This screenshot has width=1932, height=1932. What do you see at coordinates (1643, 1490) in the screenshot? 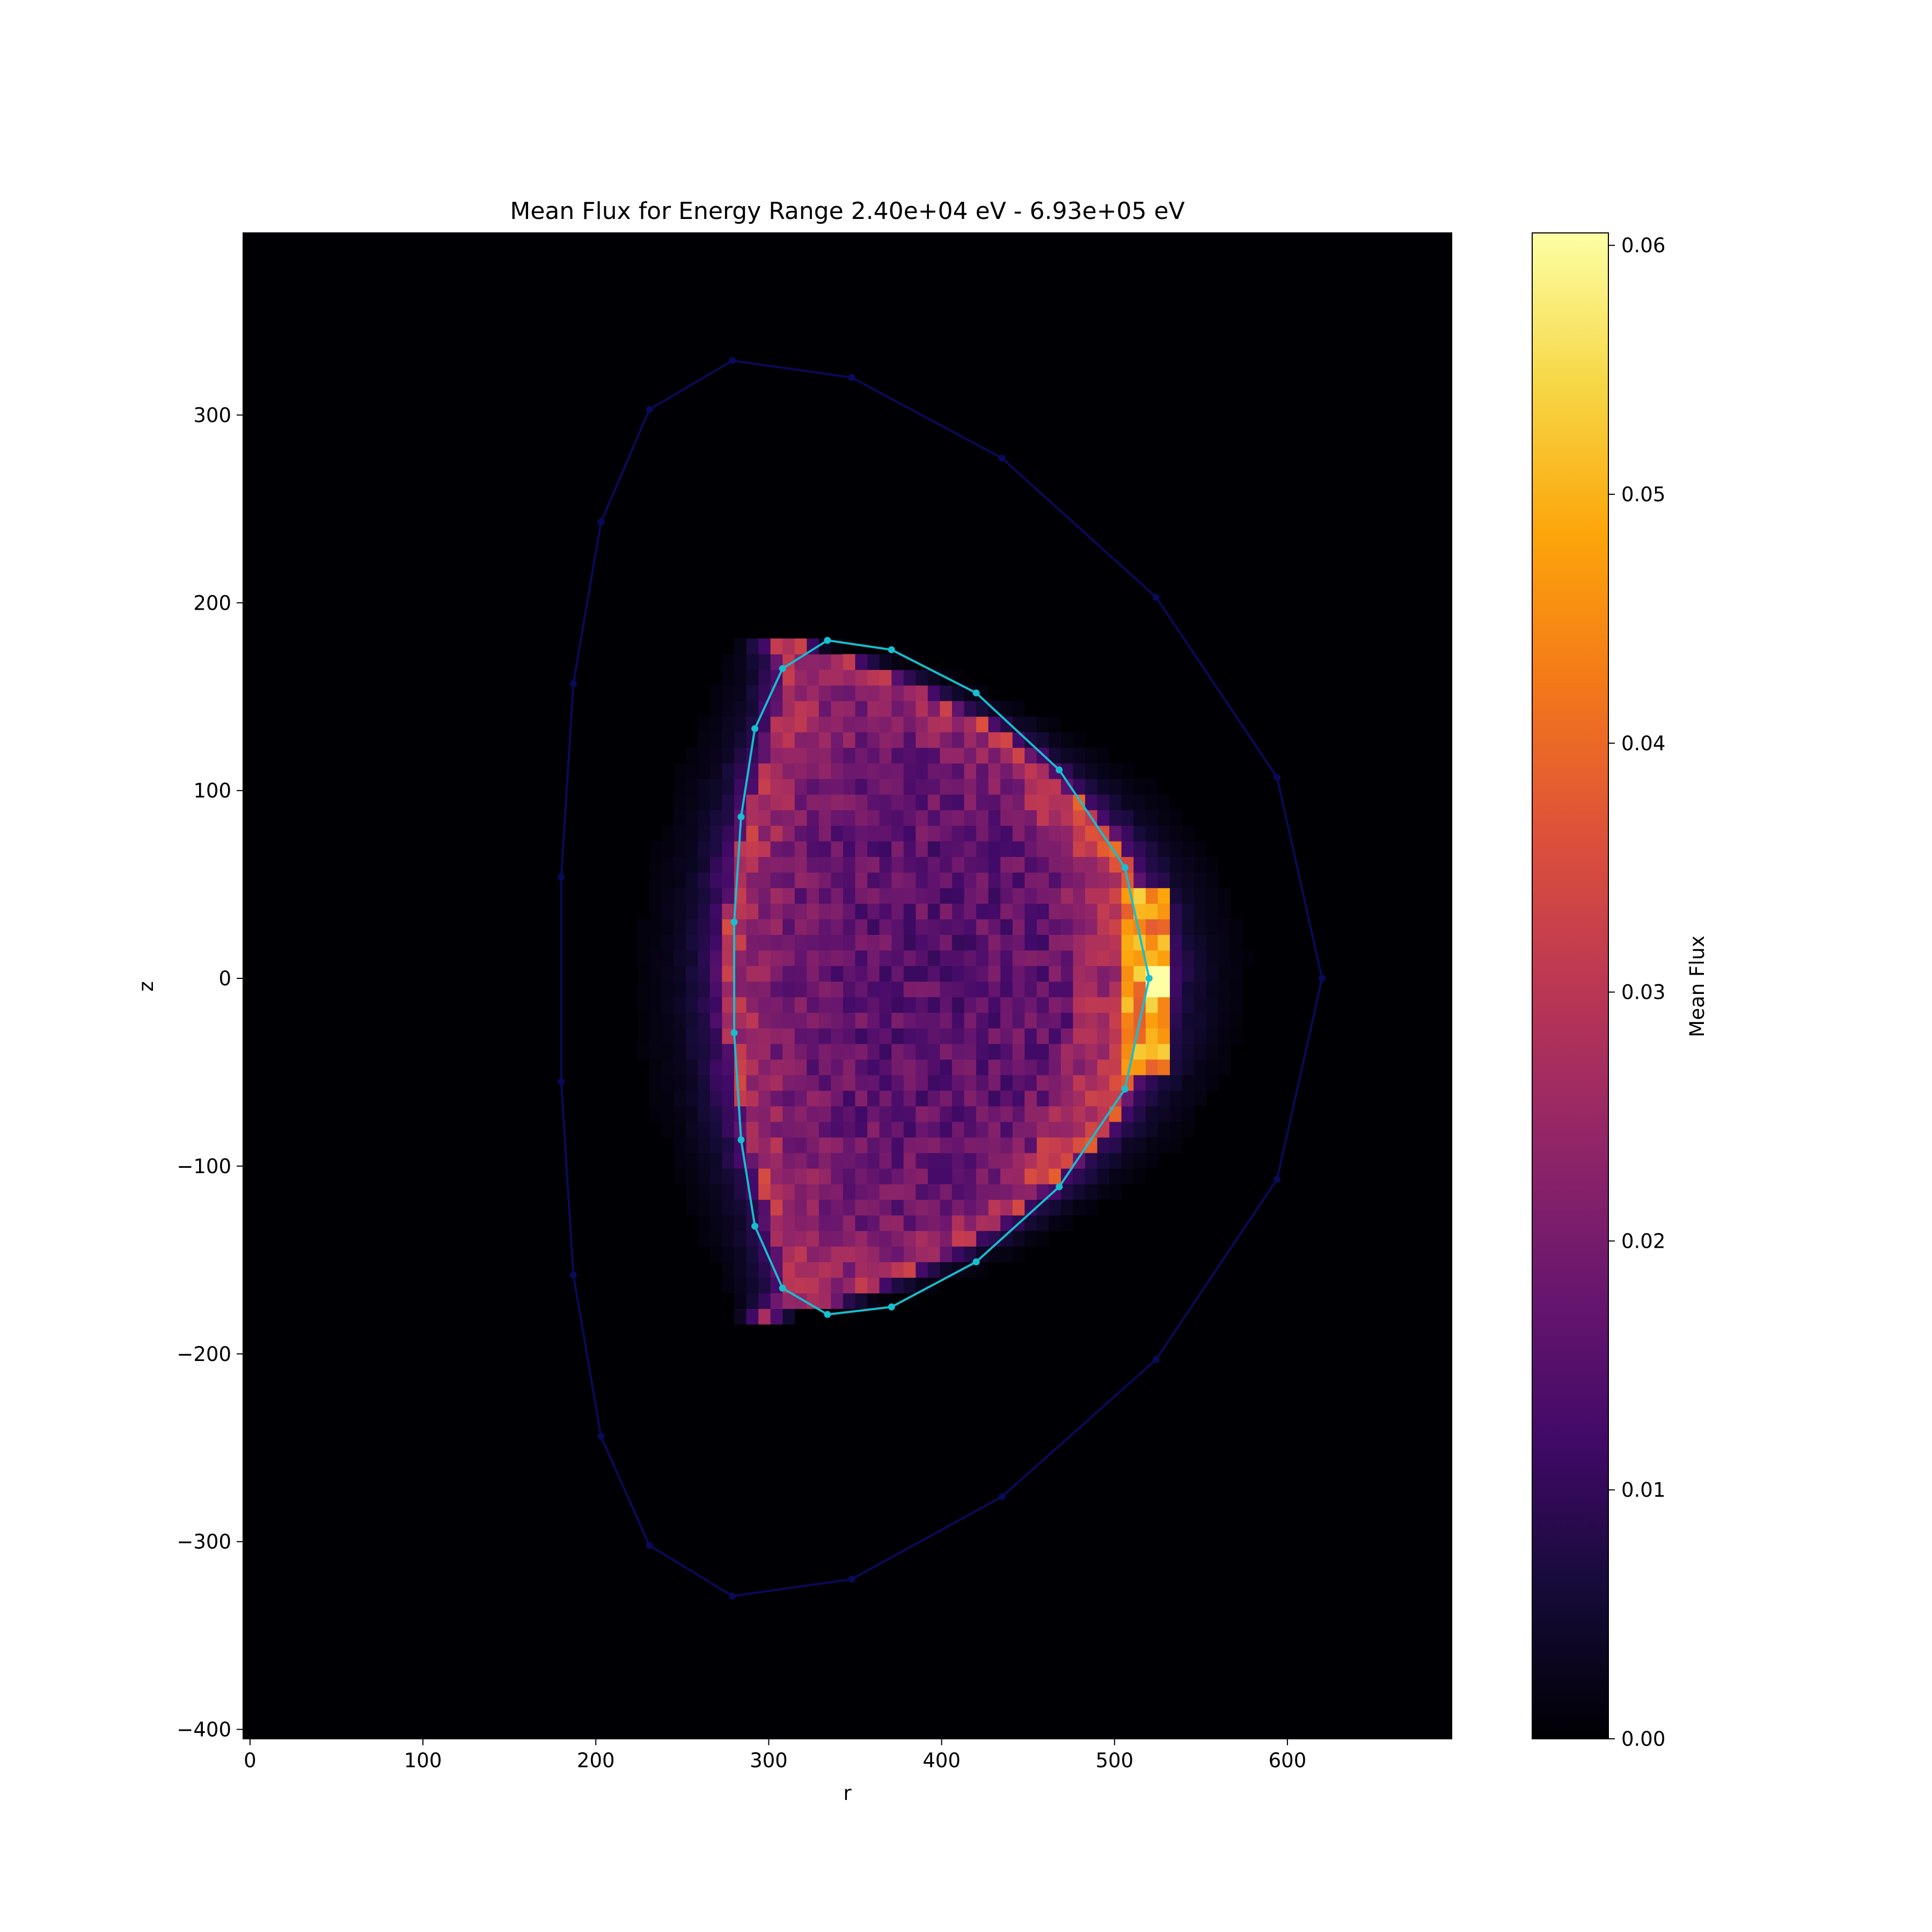
I see `colorbar-tick-label: 0.01` at bounding box center [1643, 1490].